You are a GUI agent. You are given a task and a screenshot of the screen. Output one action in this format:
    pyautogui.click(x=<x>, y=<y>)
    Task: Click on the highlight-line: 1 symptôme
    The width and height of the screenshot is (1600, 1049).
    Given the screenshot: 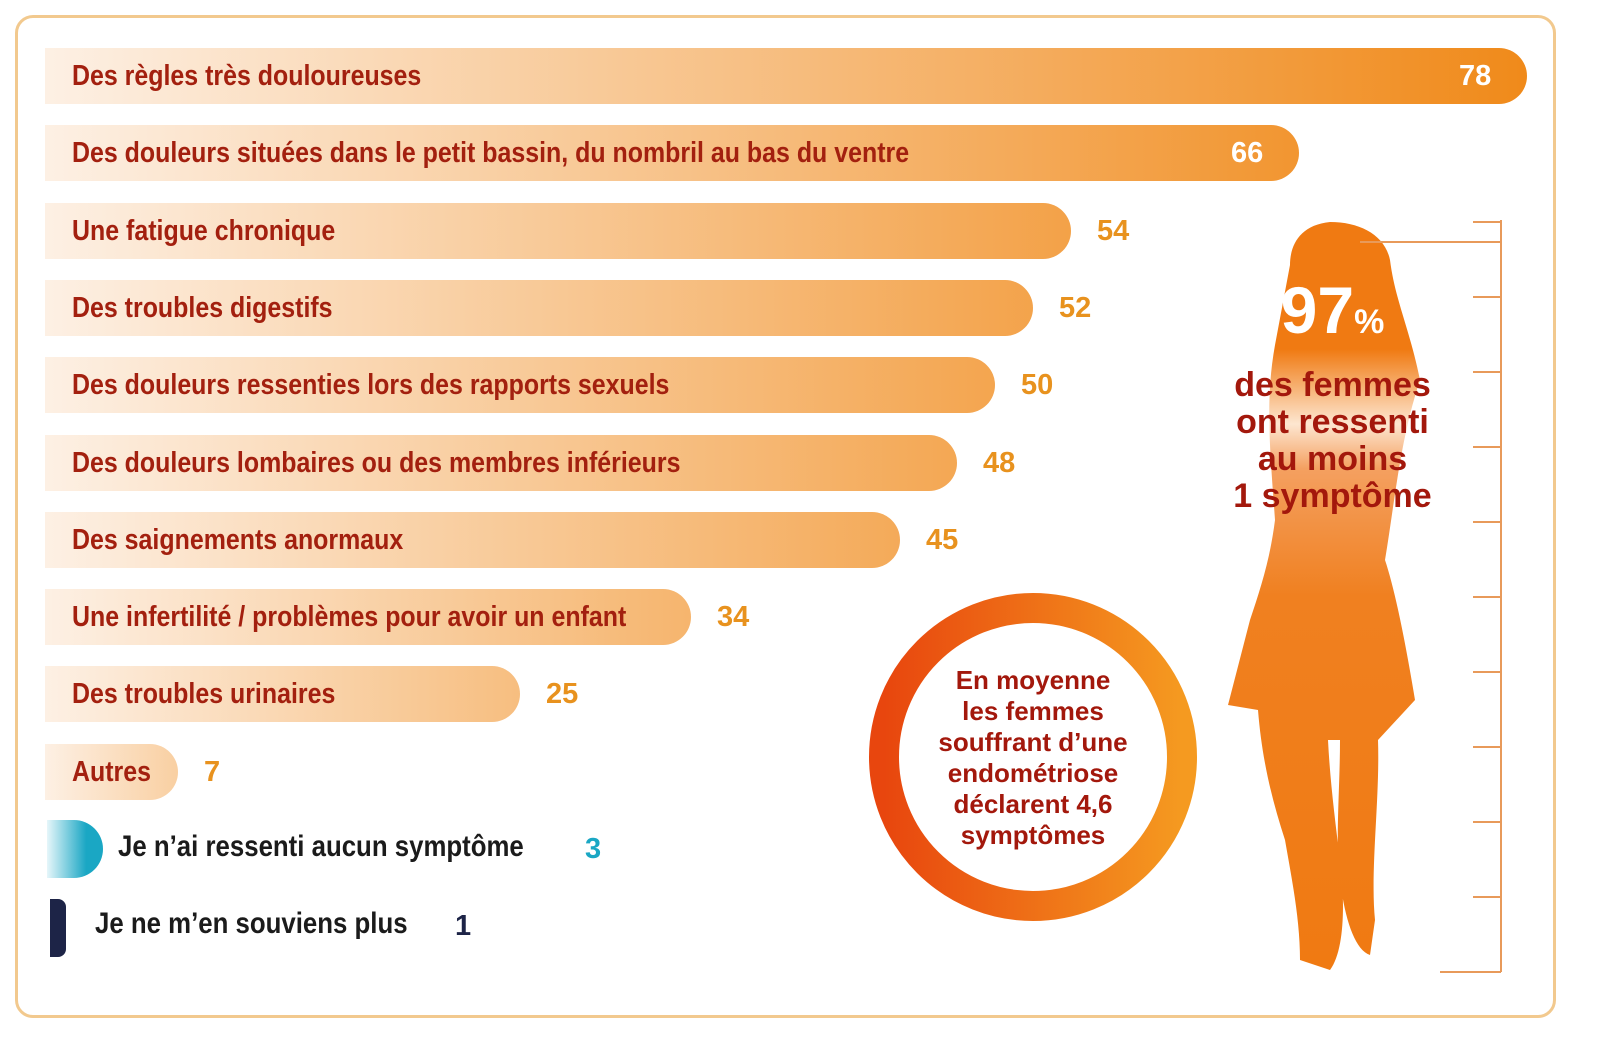 What is the action you would take?
    pyautogui.click(x=1332, y=496)
    